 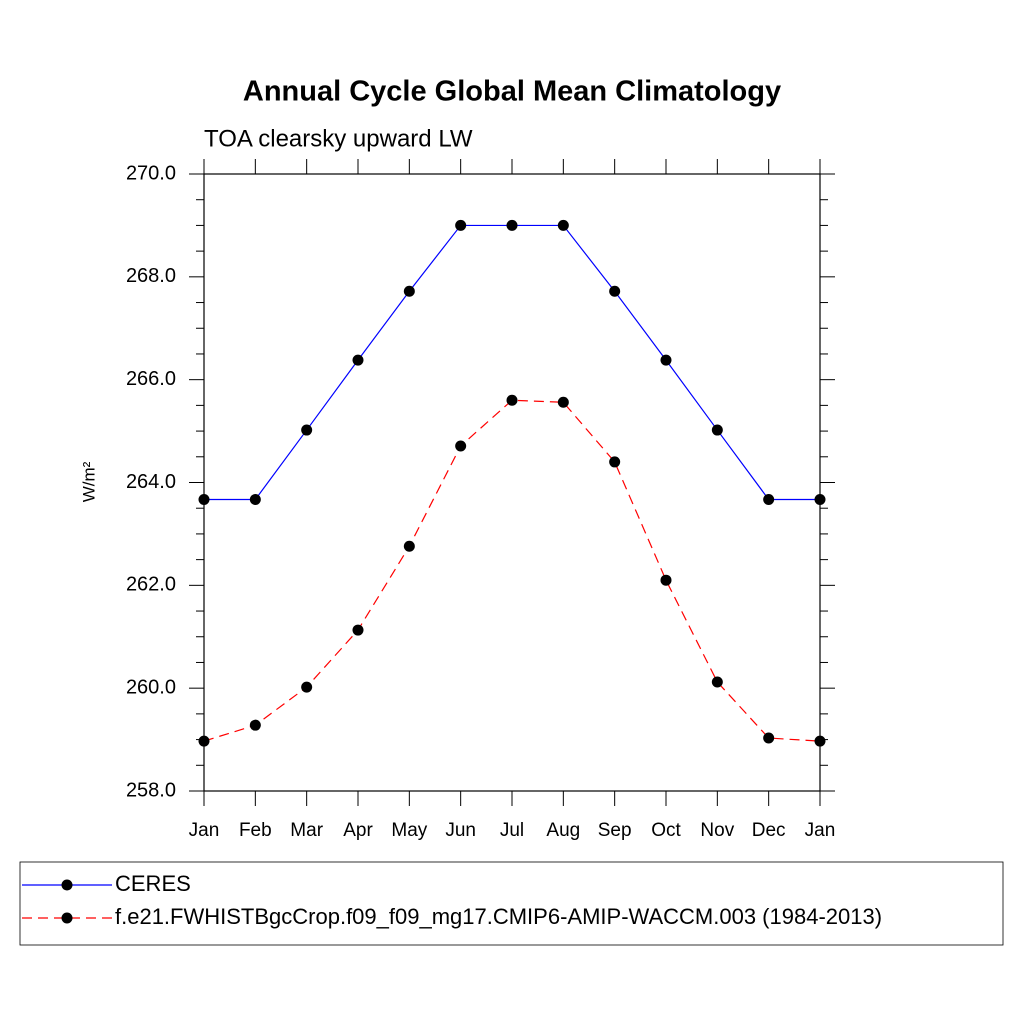 What do you see at coordinates (151, 276) in the screenshot?
I see `y-tick-label: 268.0` at bounding box center [151, 276].